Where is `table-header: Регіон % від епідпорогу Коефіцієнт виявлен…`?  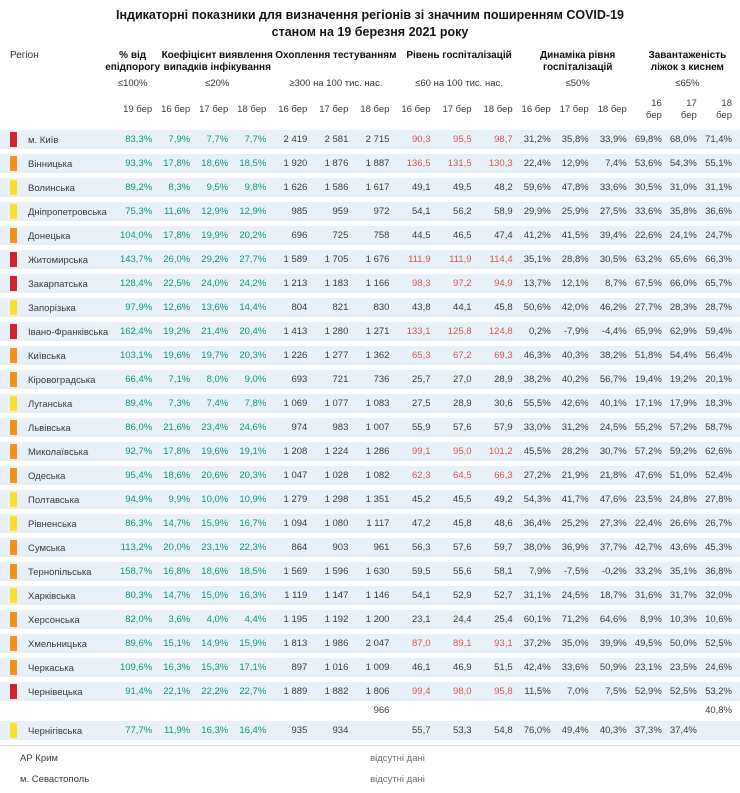 table-header: Регіон % від епідпорогу Коефіцієнт виявлен… is located at coordinates (370, 86).